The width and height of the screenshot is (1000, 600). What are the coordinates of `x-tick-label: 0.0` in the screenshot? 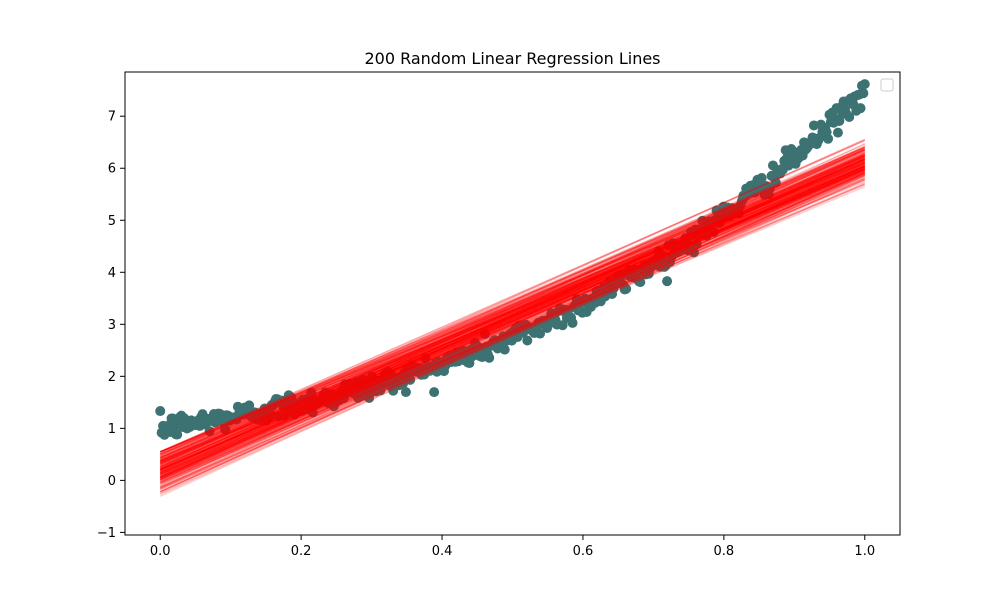 It's located at (160, 551).